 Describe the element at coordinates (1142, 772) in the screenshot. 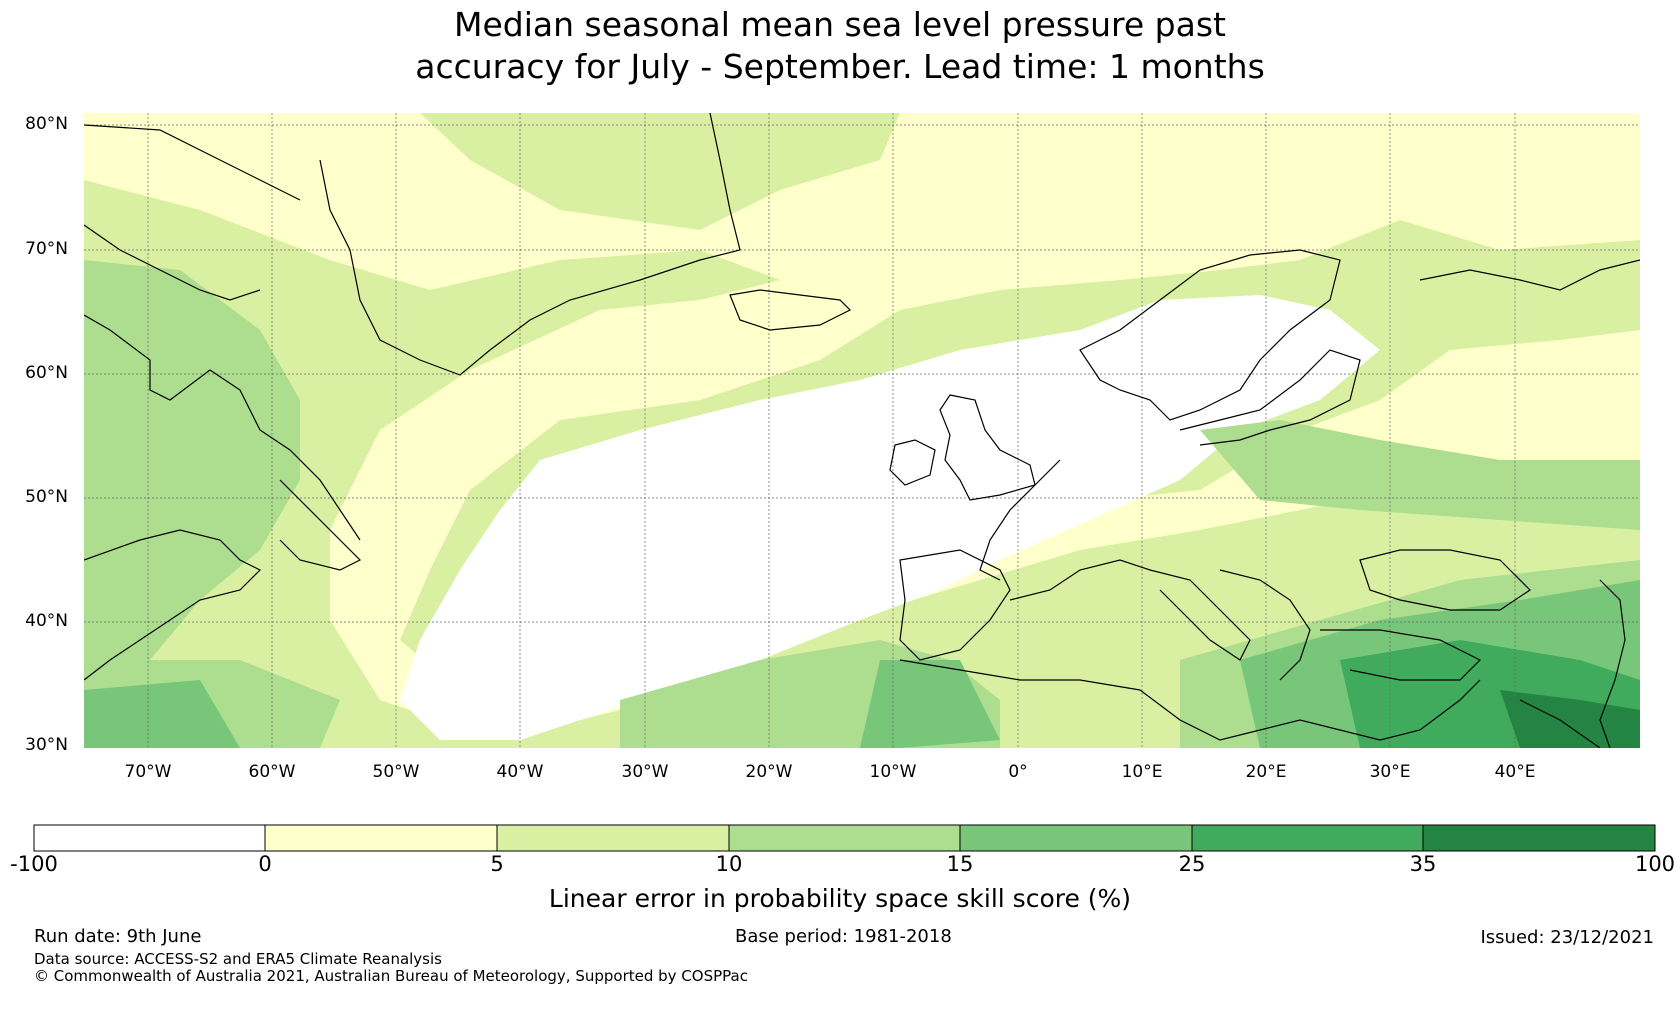

I see `lon-label-10e: 10°E` at that location.